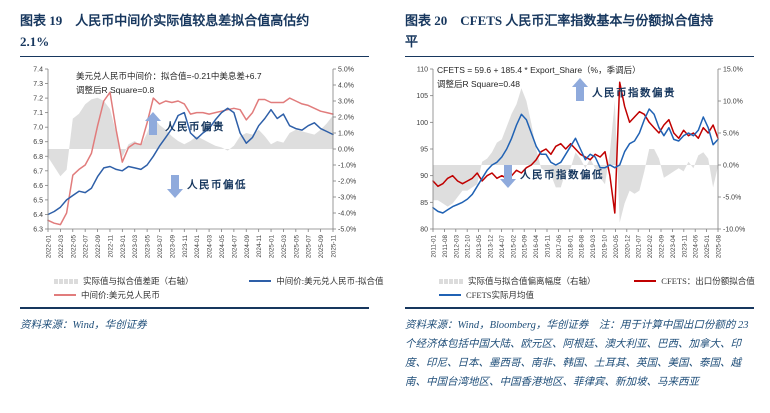 The width and height of the screenshot is (770, 413). I want to click on svg-text: 2021-07, so click(639, 247).